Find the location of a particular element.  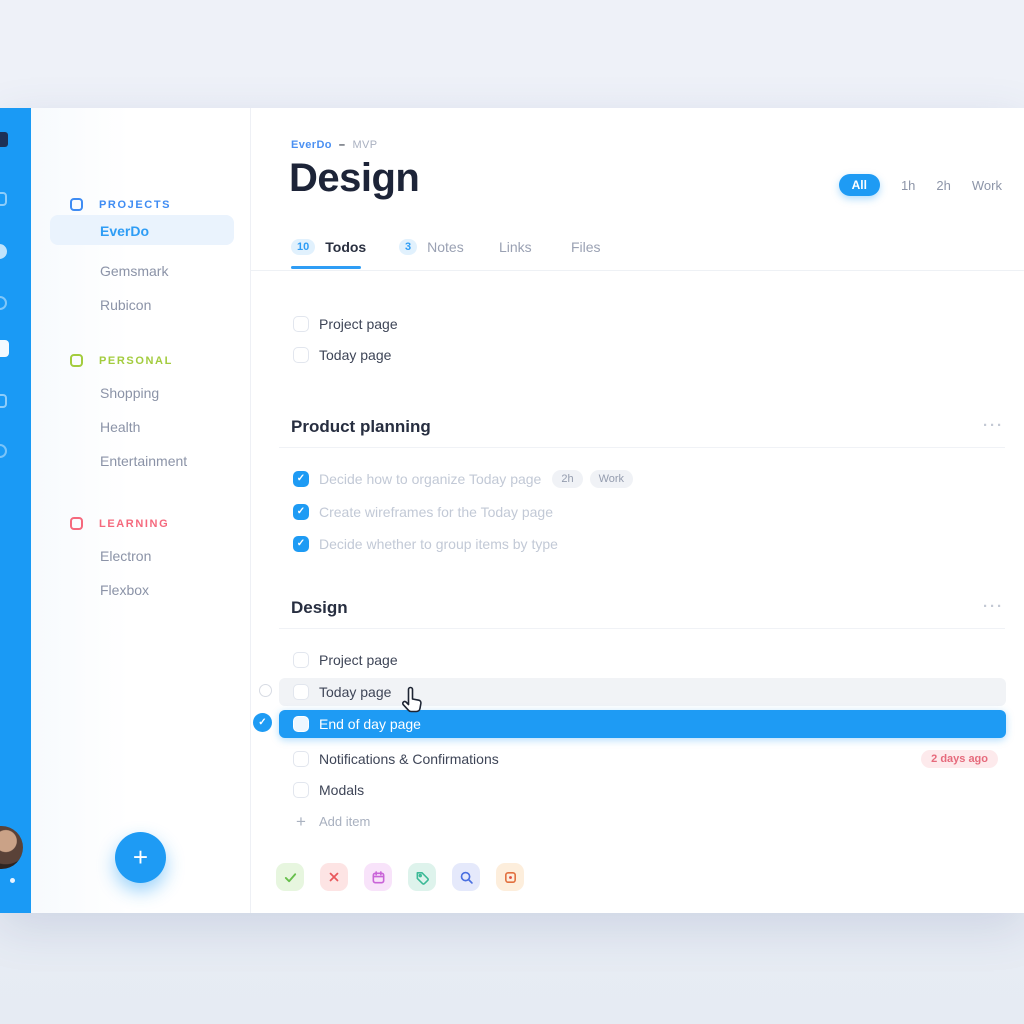

filter-1h: 1h is located at coordinates (908, 185).